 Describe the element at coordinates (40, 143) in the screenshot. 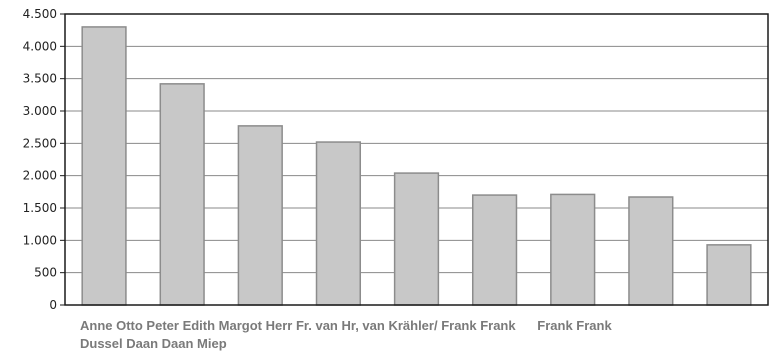

I see `y-tick-label: 2.500` at that location.